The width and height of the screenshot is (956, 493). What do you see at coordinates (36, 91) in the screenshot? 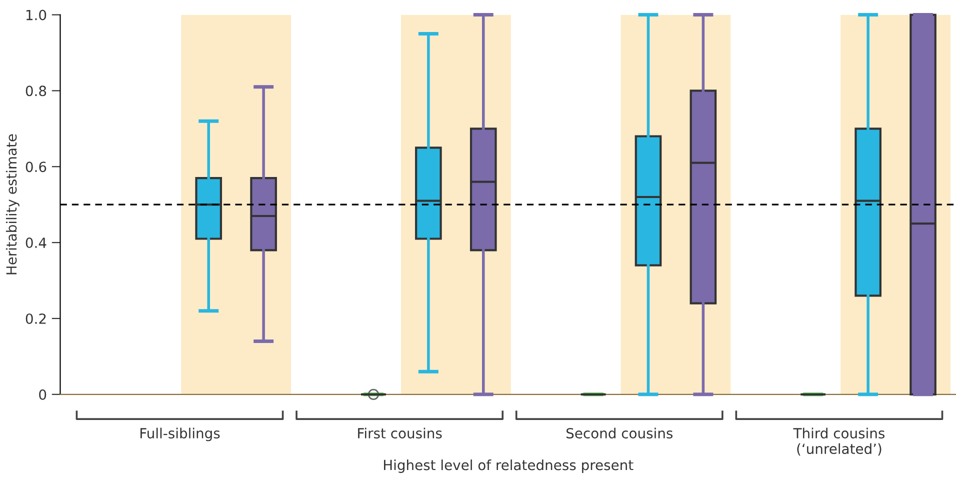
I see `y-tick-label: 0.8` at bounding box center [36, 91].